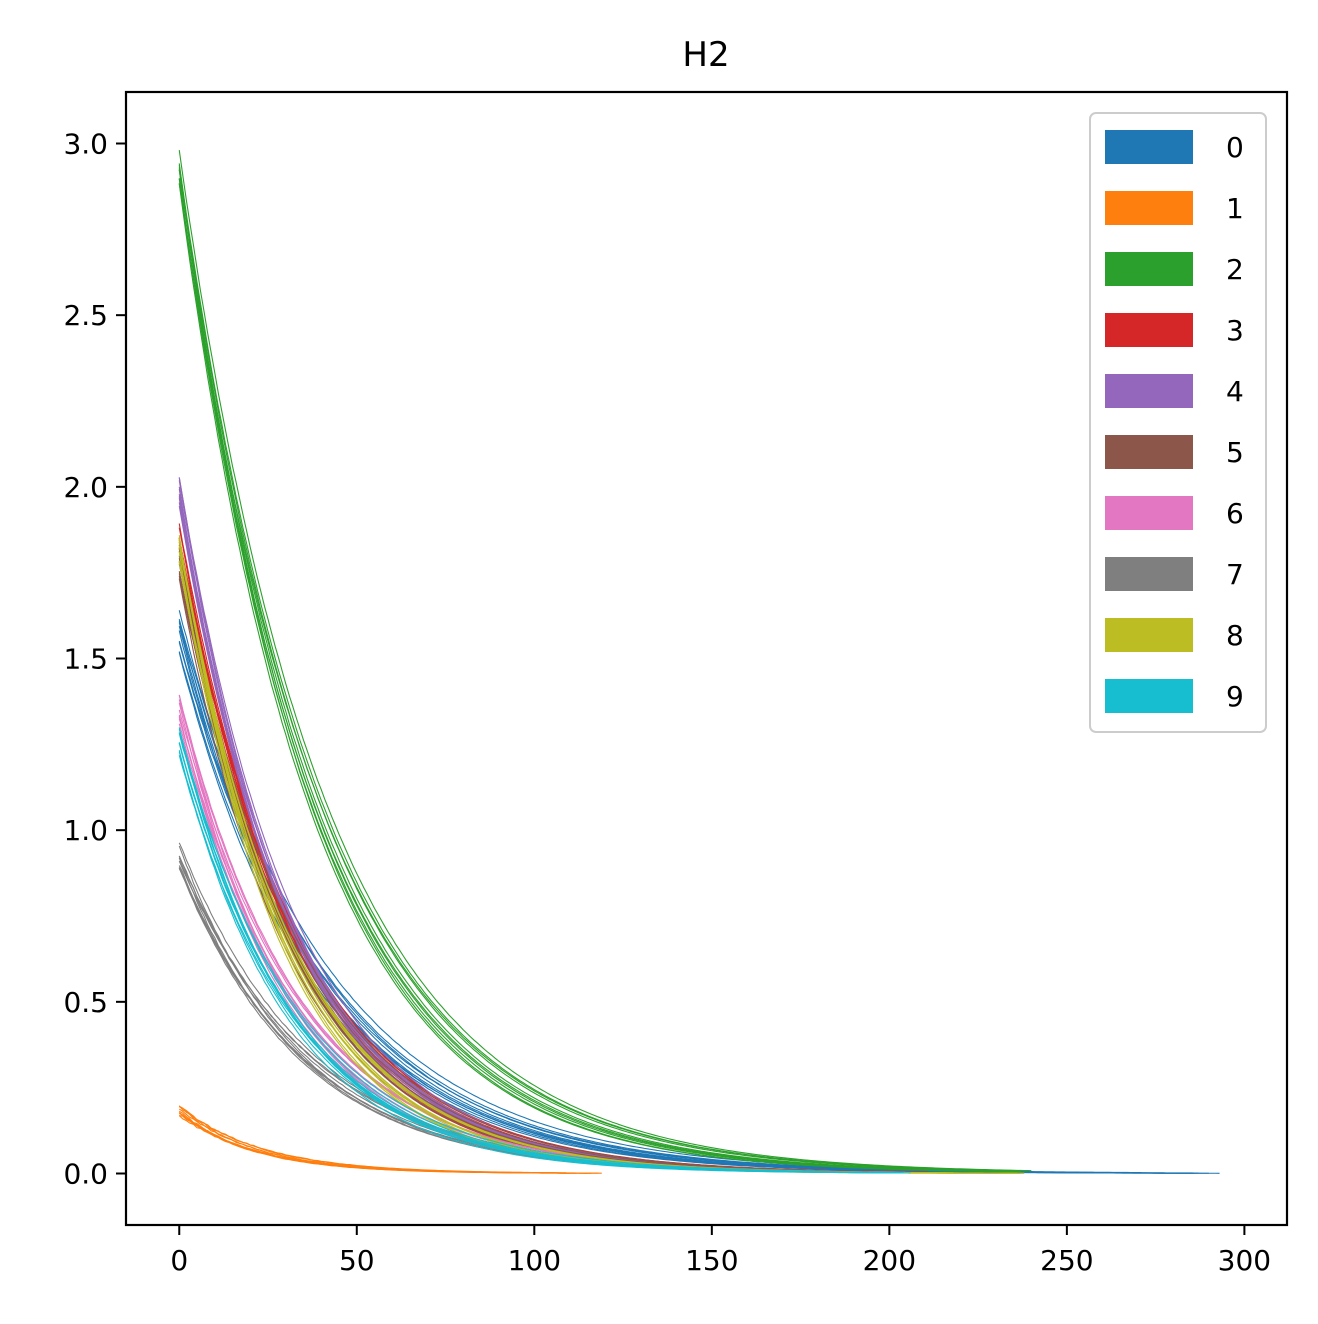 This screenshot has height=1324, width=1318. What do you see at coordinates (85, 1174) in the screenshot?
I see `y-tick-label: 0.0` at bounding box center [85, 1174].